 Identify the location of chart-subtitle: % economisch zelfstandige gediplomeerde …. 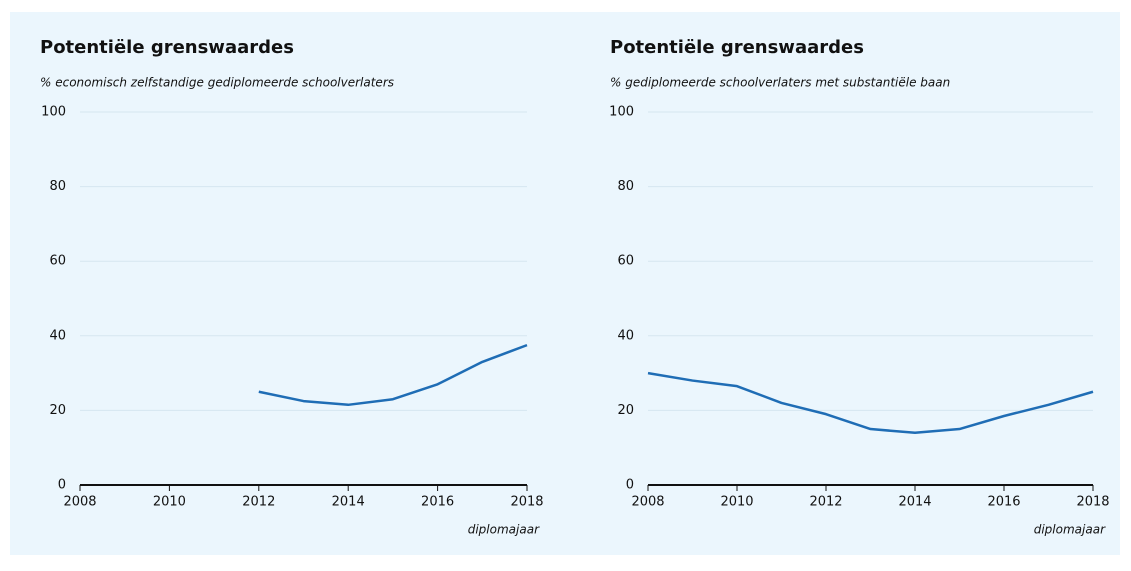
(217, 83).